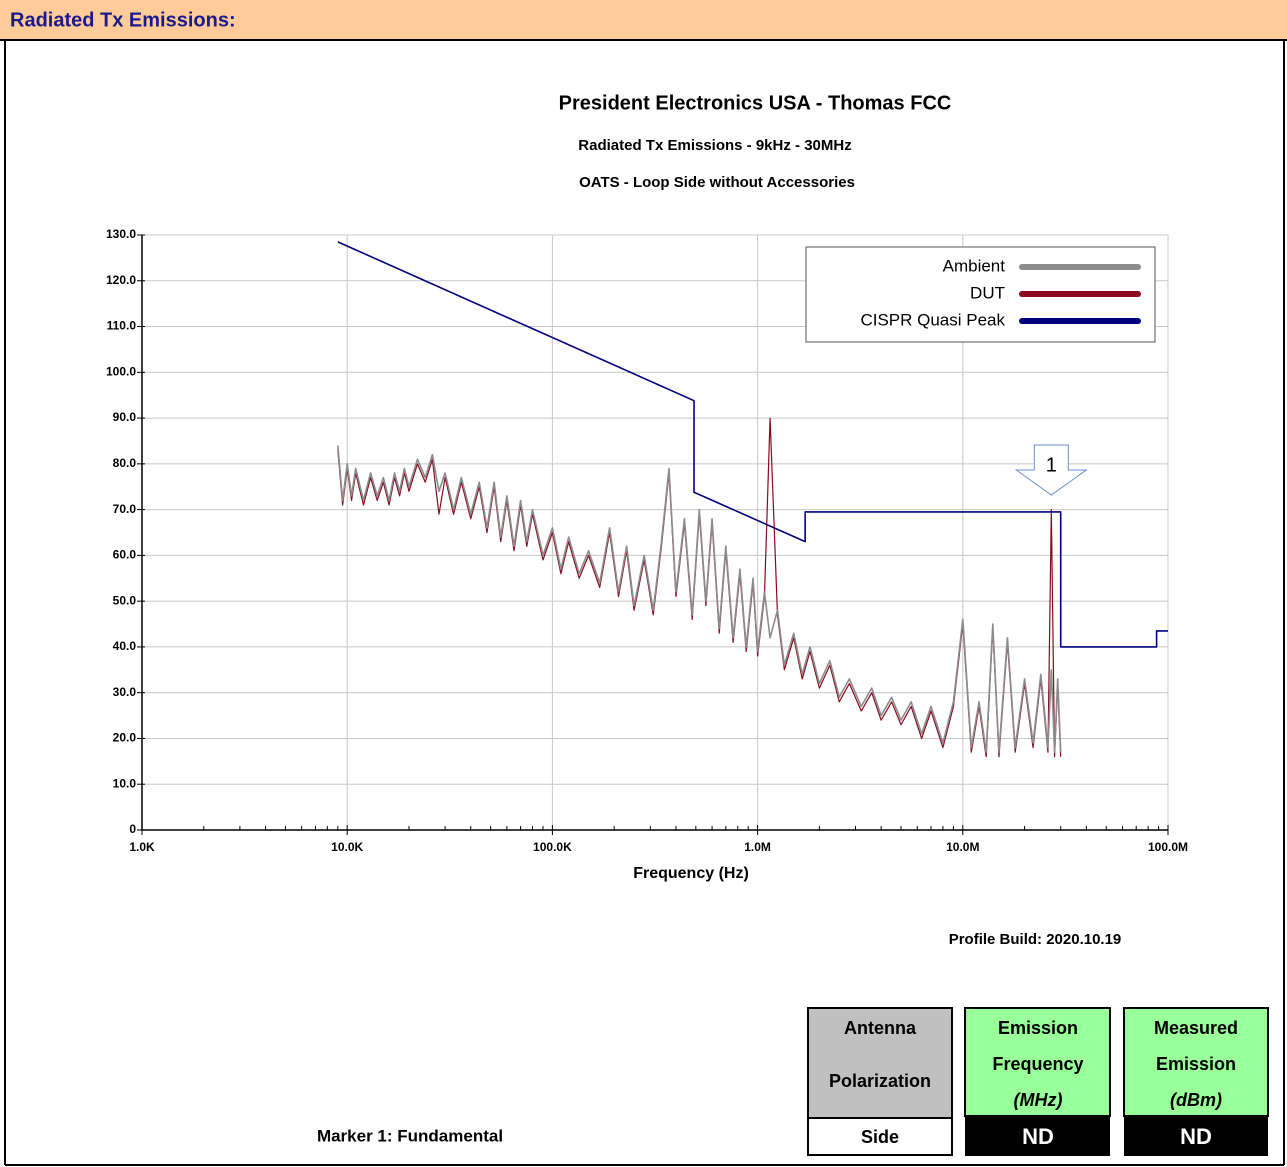  I want to click on y-tick-label: 80.0, so click(125, 463).